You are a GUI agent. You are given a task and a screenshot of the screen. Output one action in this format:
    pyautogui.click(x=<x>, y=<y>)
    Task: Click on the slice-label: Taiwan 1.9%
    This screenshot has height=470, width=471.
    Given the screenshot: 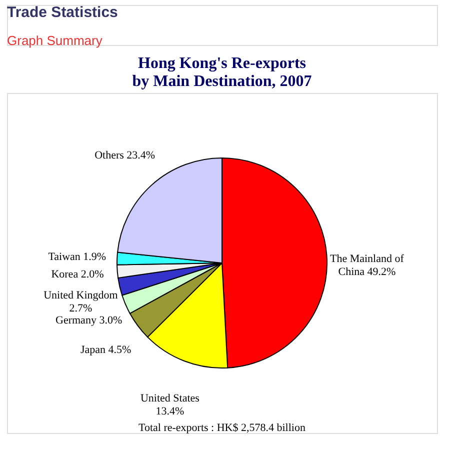 What is the action you would take?
    pyautogui.click(x=77, y=256)
    